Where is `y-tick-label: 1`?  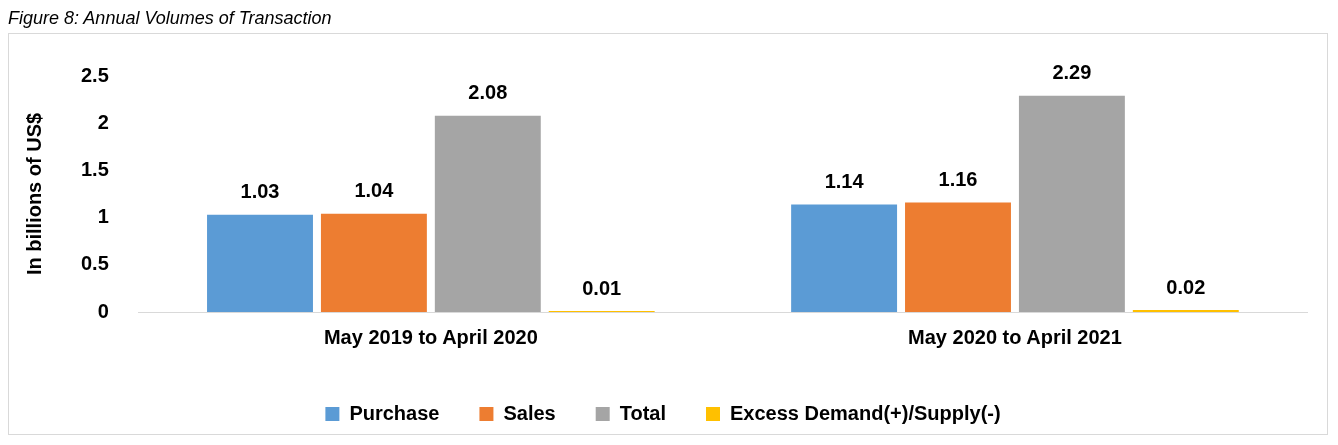
y-tick-label: 1 is located at coordinates (103, 216).